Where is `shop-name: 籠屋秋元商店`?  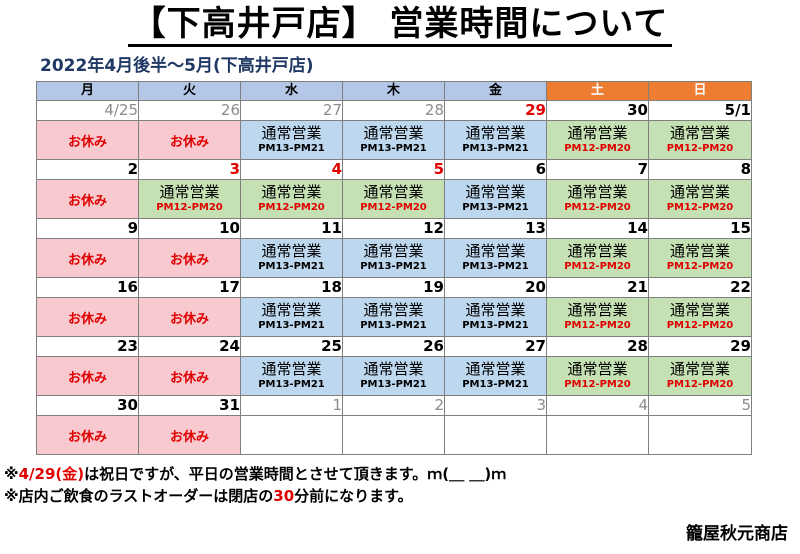 shop-name: 籠屋秋元商店 is located at coordinates (737, 534).